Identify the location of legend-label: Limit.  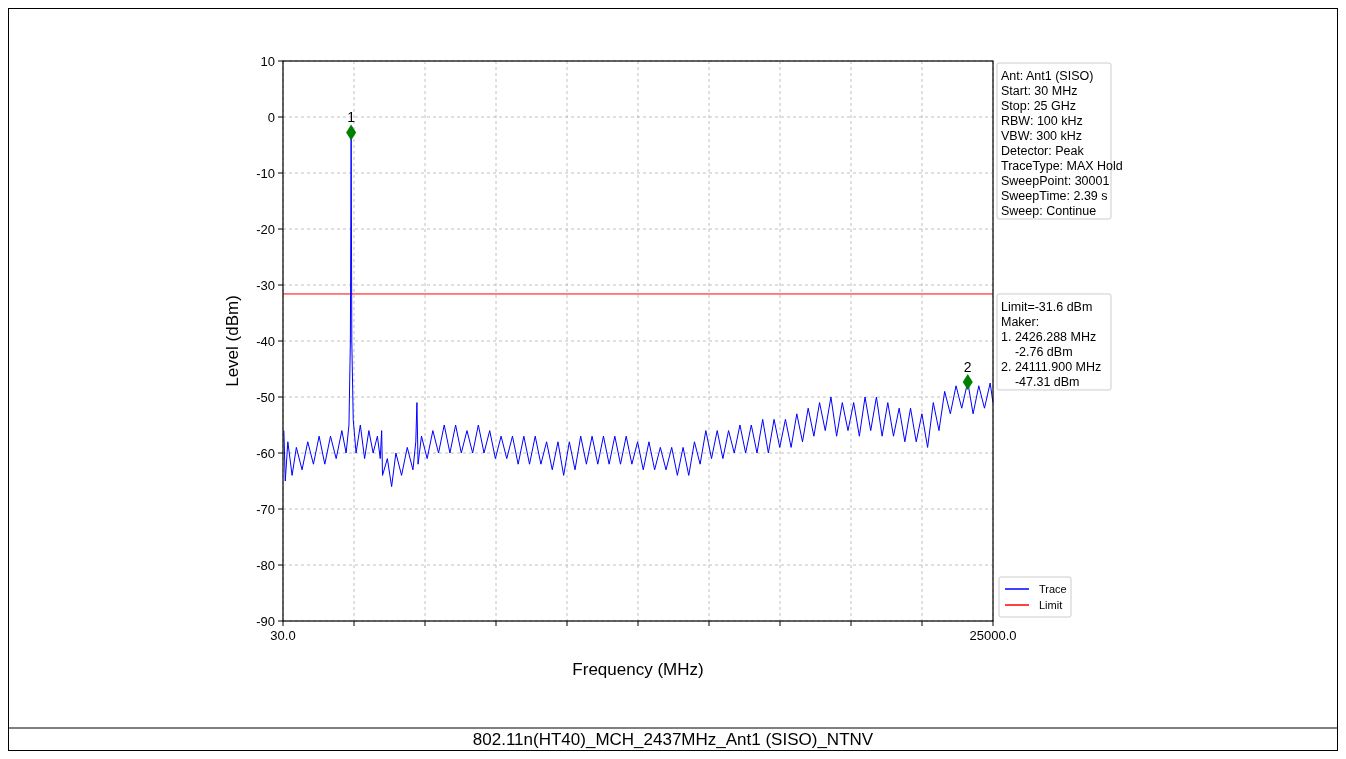
(1051, 605).